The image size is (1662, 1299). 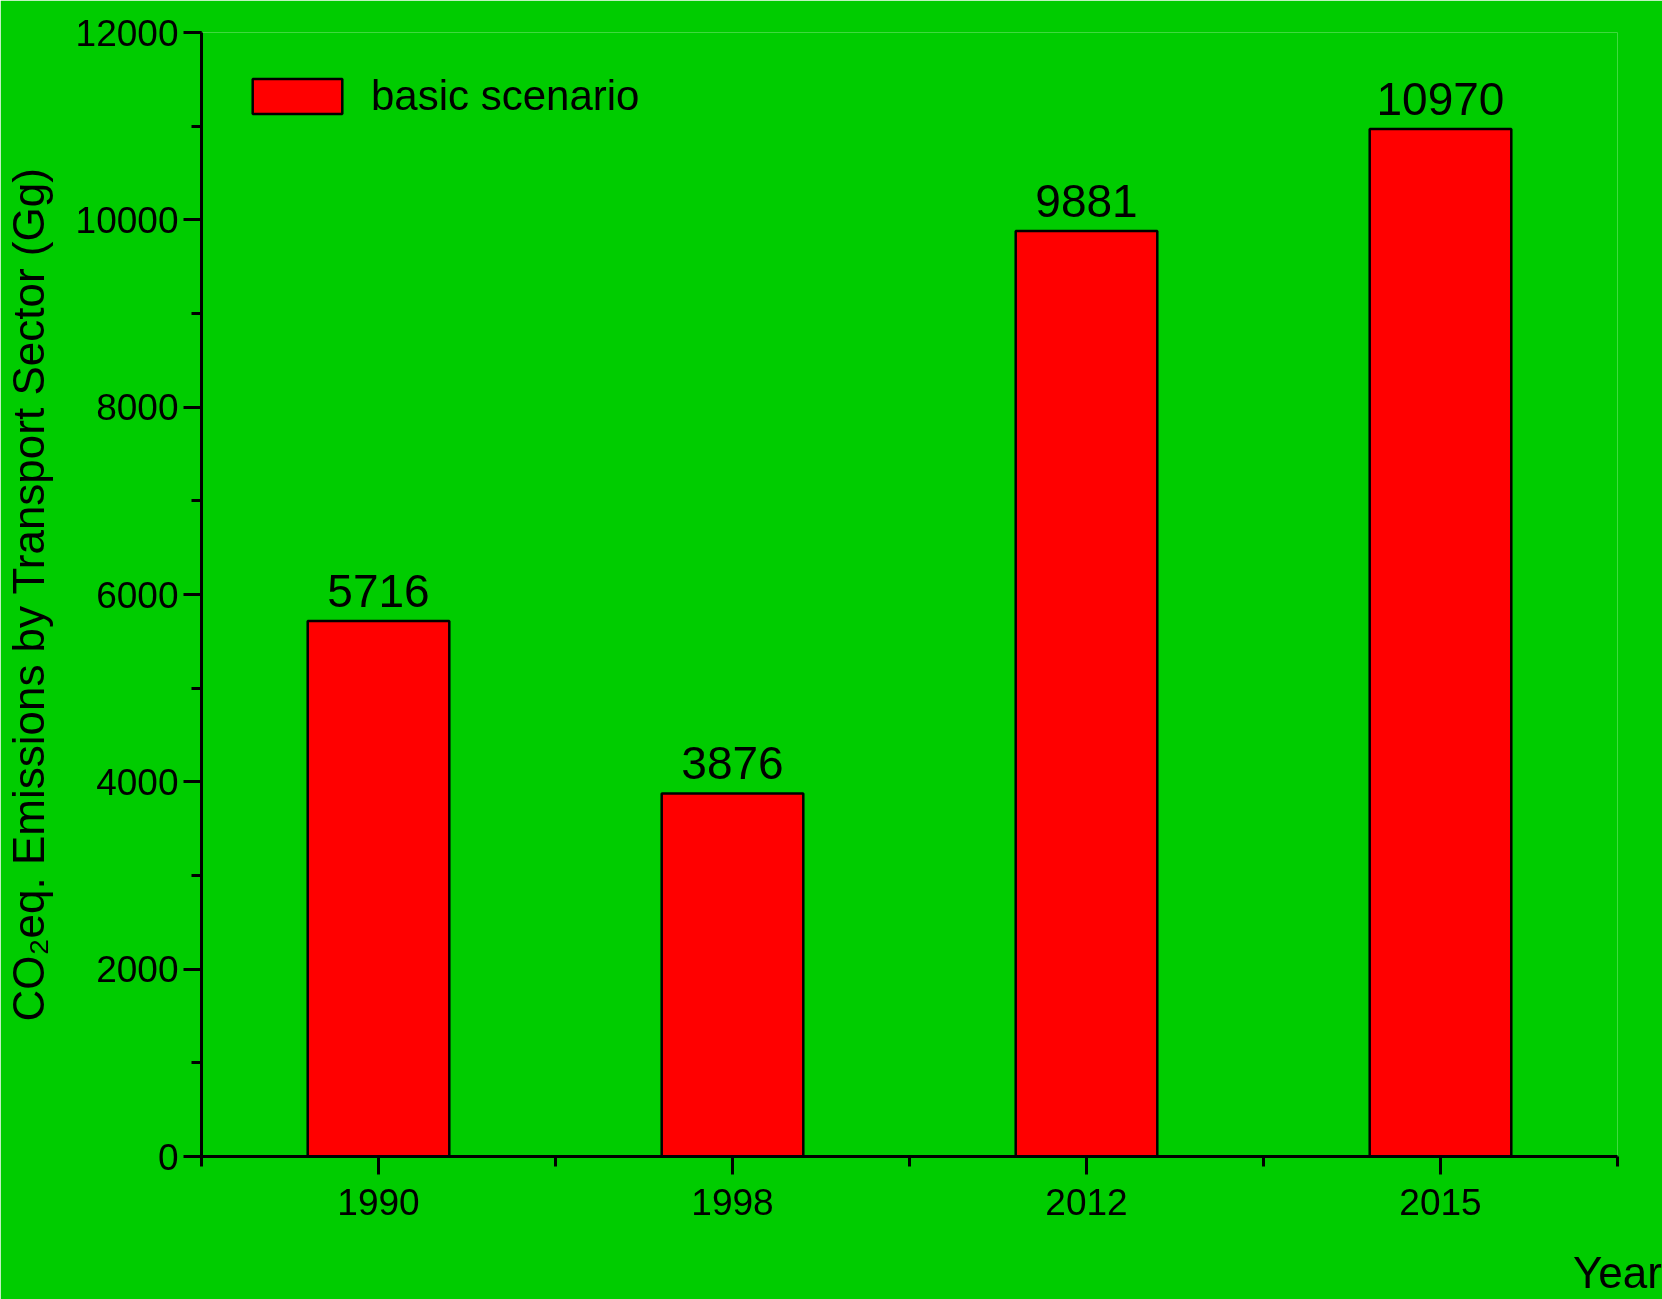 What do you see at coordinates (732, 763) in the screenshot?
I see `data-label: 3876` at bounding box center [732, 763].